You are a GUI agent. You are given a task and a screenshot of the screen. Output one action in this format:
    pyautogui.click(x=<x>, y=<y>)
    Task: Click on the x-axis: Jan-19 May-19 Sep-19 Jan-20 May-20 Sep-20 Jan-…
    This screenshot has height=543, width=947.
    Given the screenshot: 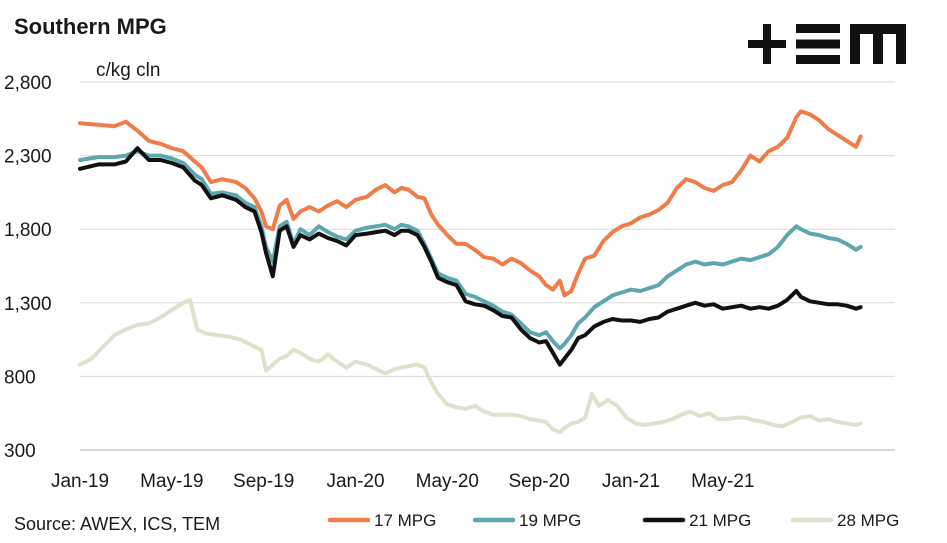 What is the action you would take?
    pyautogui.click(x=473, y=470)
    